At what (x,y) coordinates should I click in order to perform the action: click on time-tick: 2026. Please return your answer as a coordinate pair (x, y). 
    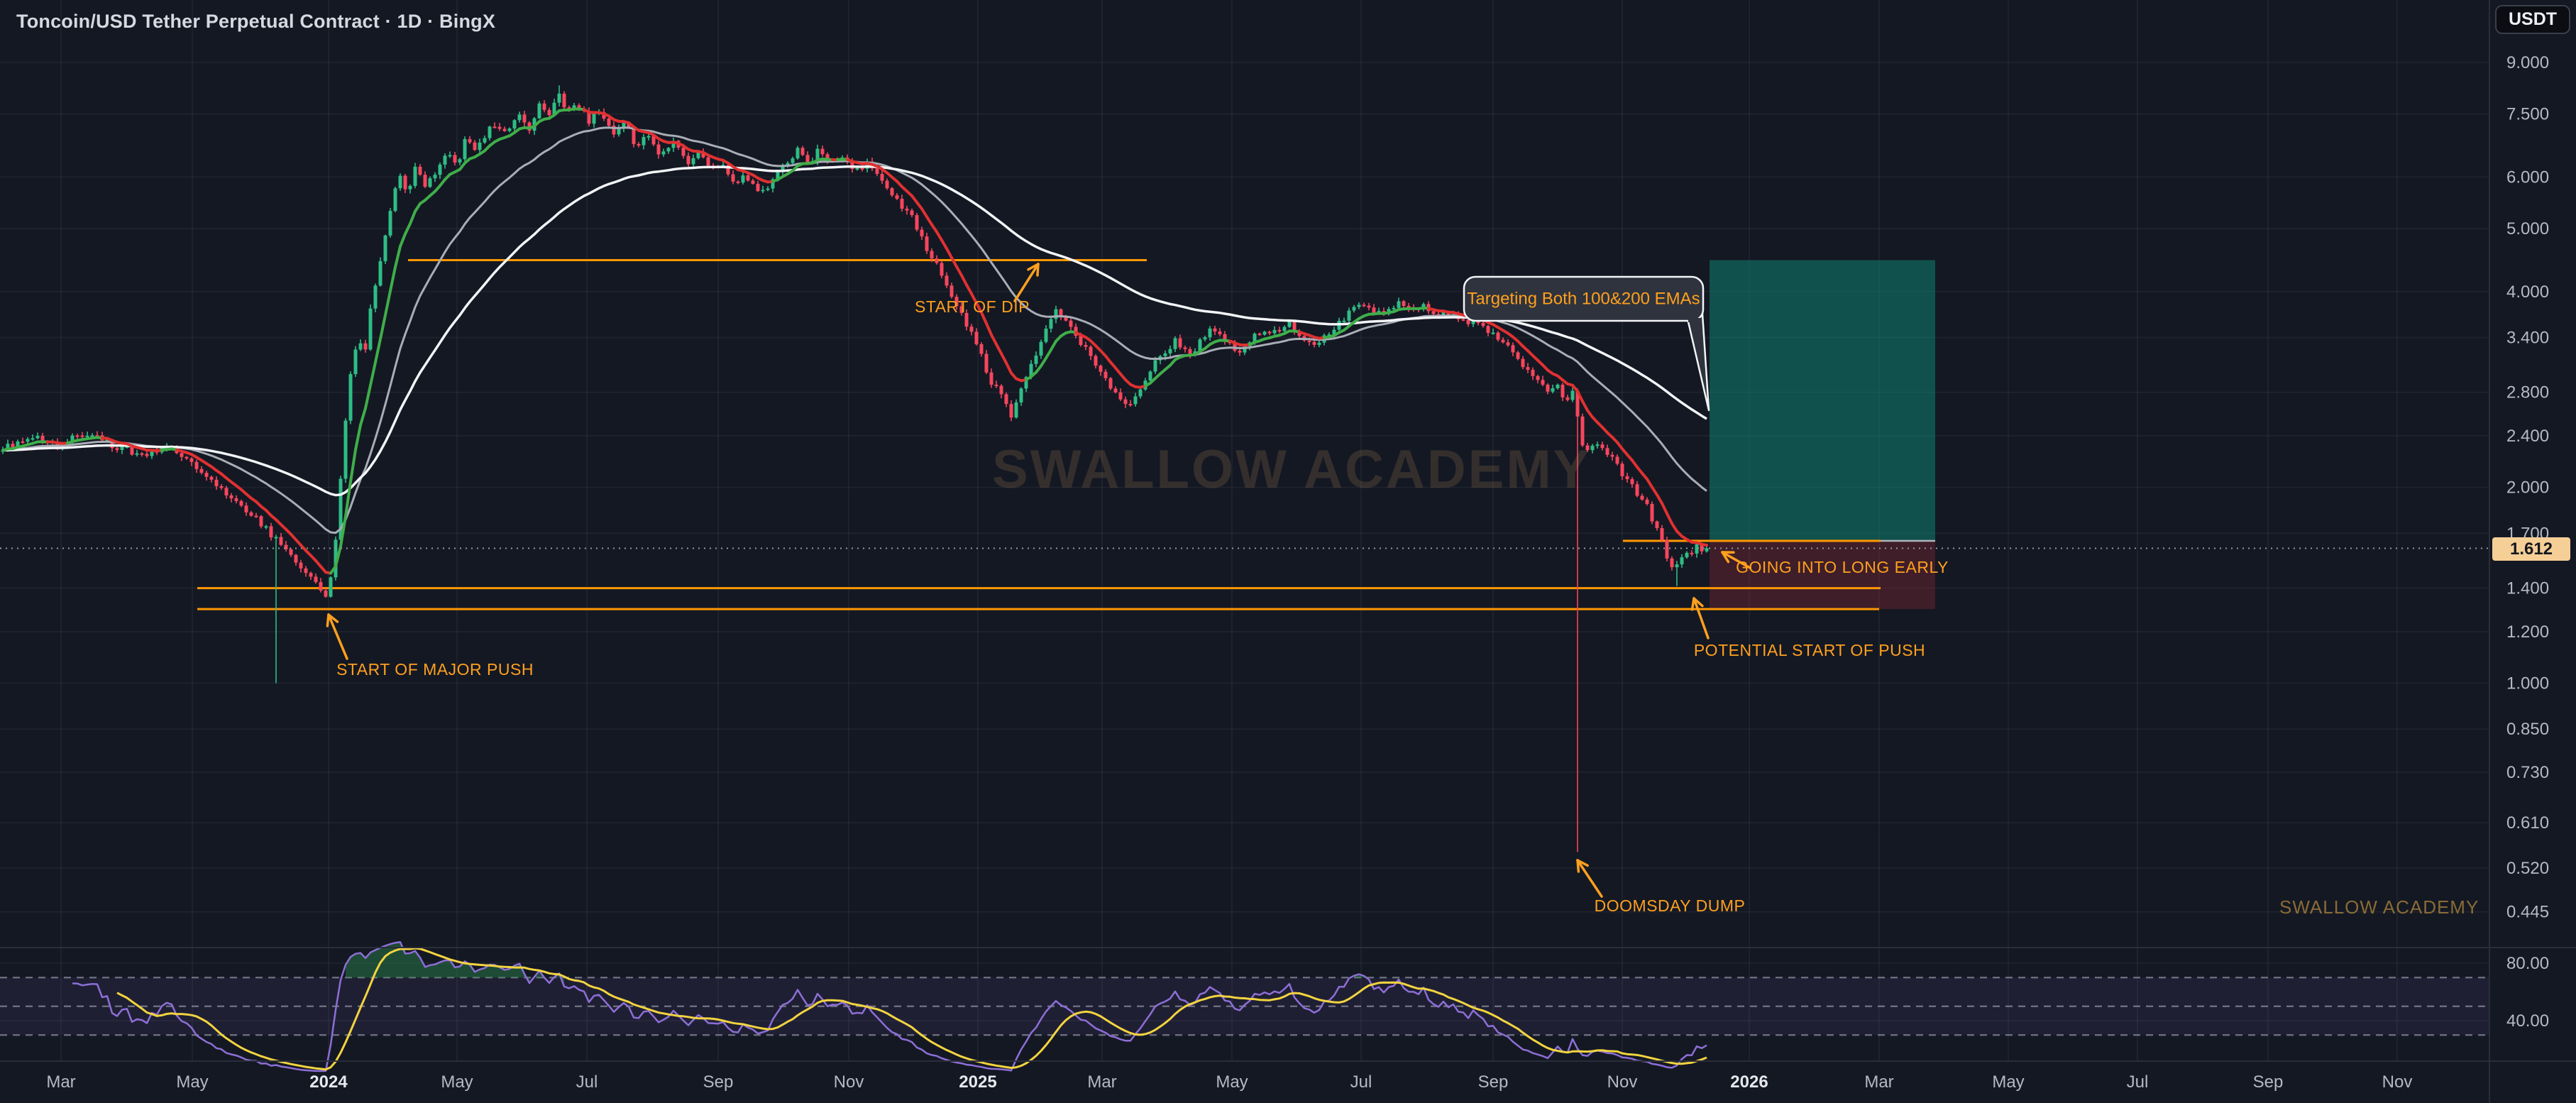
    Looking at the image, I should click on (1749, 1082).